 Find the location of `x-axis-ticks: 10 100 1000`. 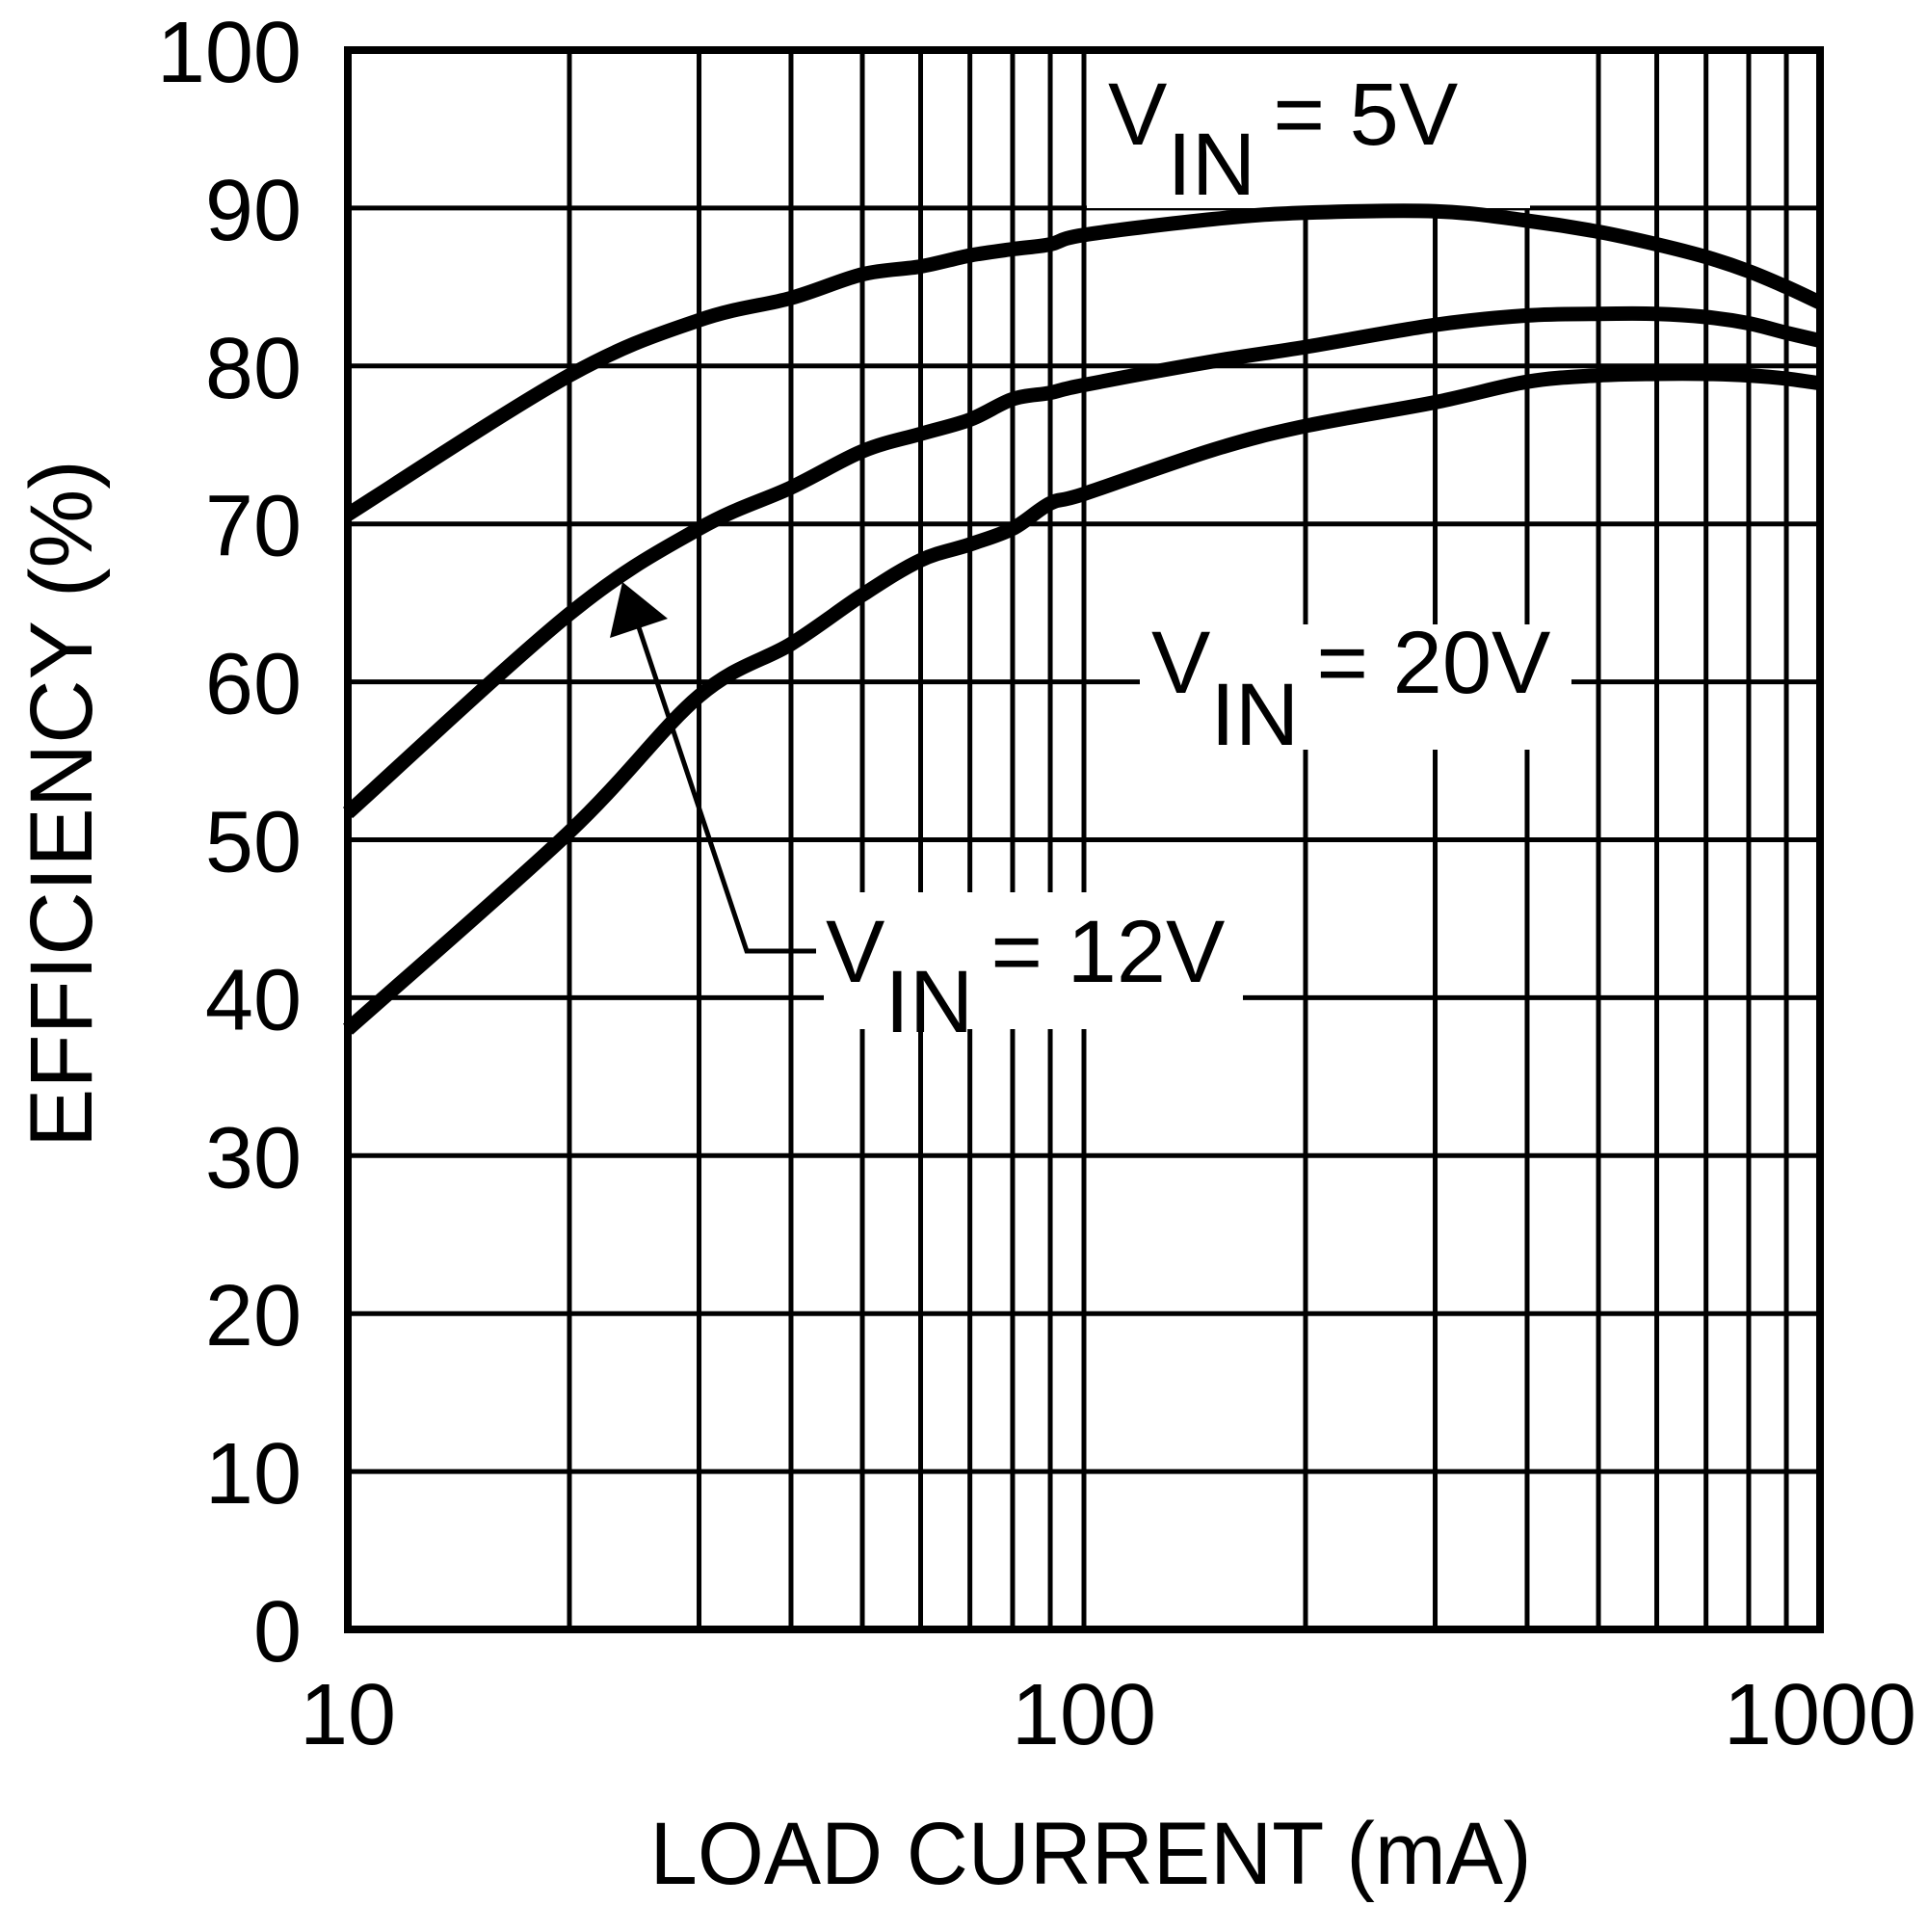

x-axis-ticks: 10 100 1000 is located at coordinates (1108, 1715).